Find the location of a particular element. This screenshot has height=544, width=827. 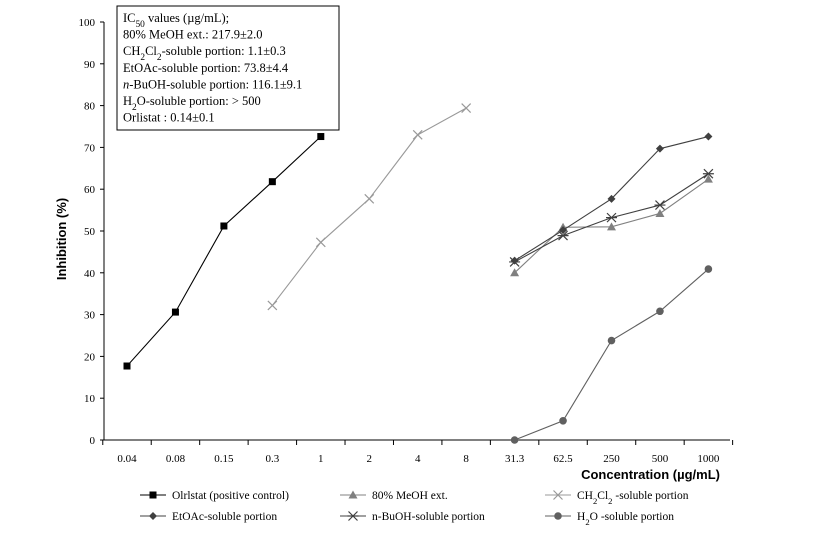

legend-item-2: 80% MeOH ext. is located at coordinates (394, 496).